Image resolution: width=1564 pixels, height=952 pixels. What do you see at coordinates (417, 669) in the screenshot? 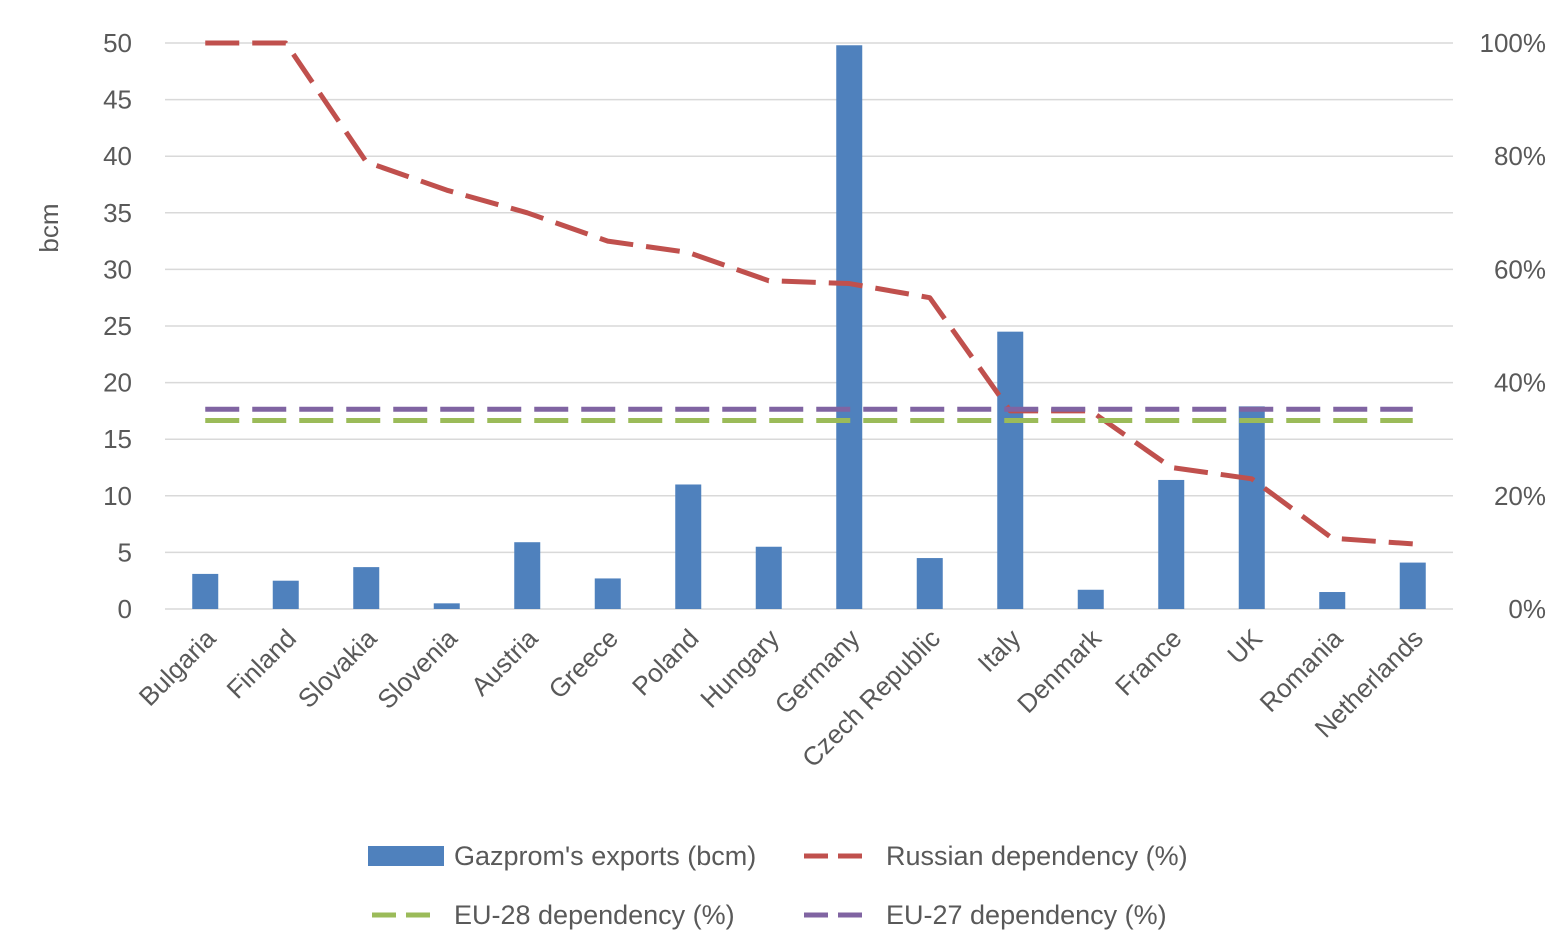
I see `x-tick-label: Slovenia` at bounding box center [417, 669].